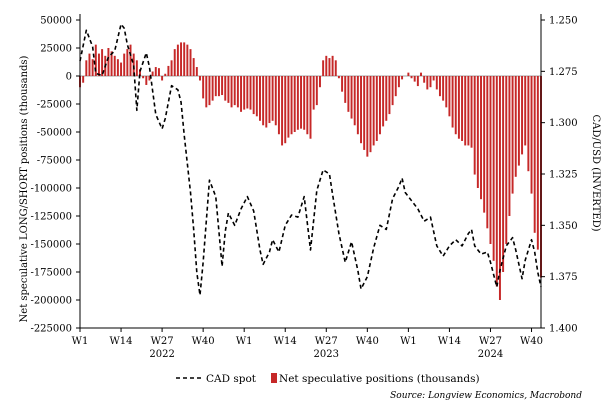 This screenshot has height=403, width=606. I want to click on right-axis-label: CAD/USD (INVERTED), so click(595, 172).